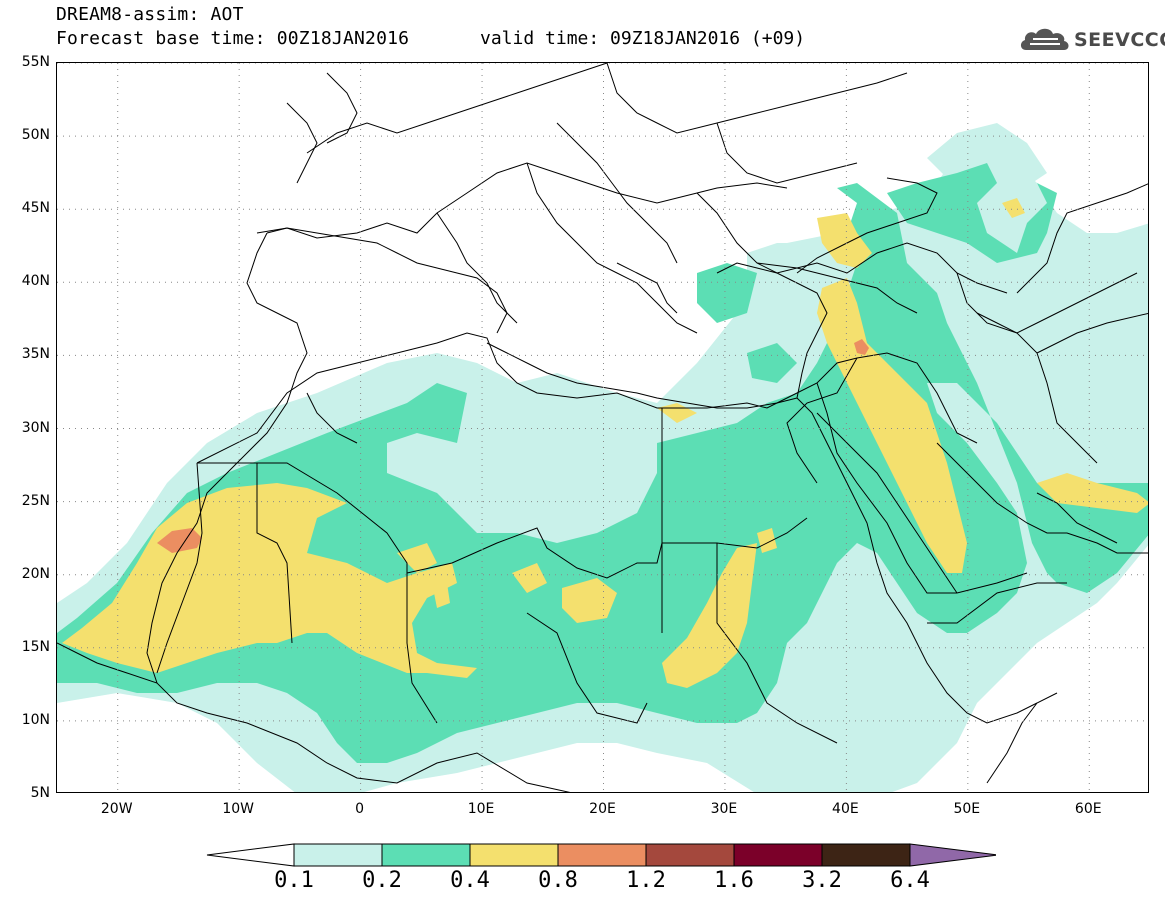 The height and width of the screenshot is (905, 1165). I want to click on lon-label: 20W, so click(116, 809).